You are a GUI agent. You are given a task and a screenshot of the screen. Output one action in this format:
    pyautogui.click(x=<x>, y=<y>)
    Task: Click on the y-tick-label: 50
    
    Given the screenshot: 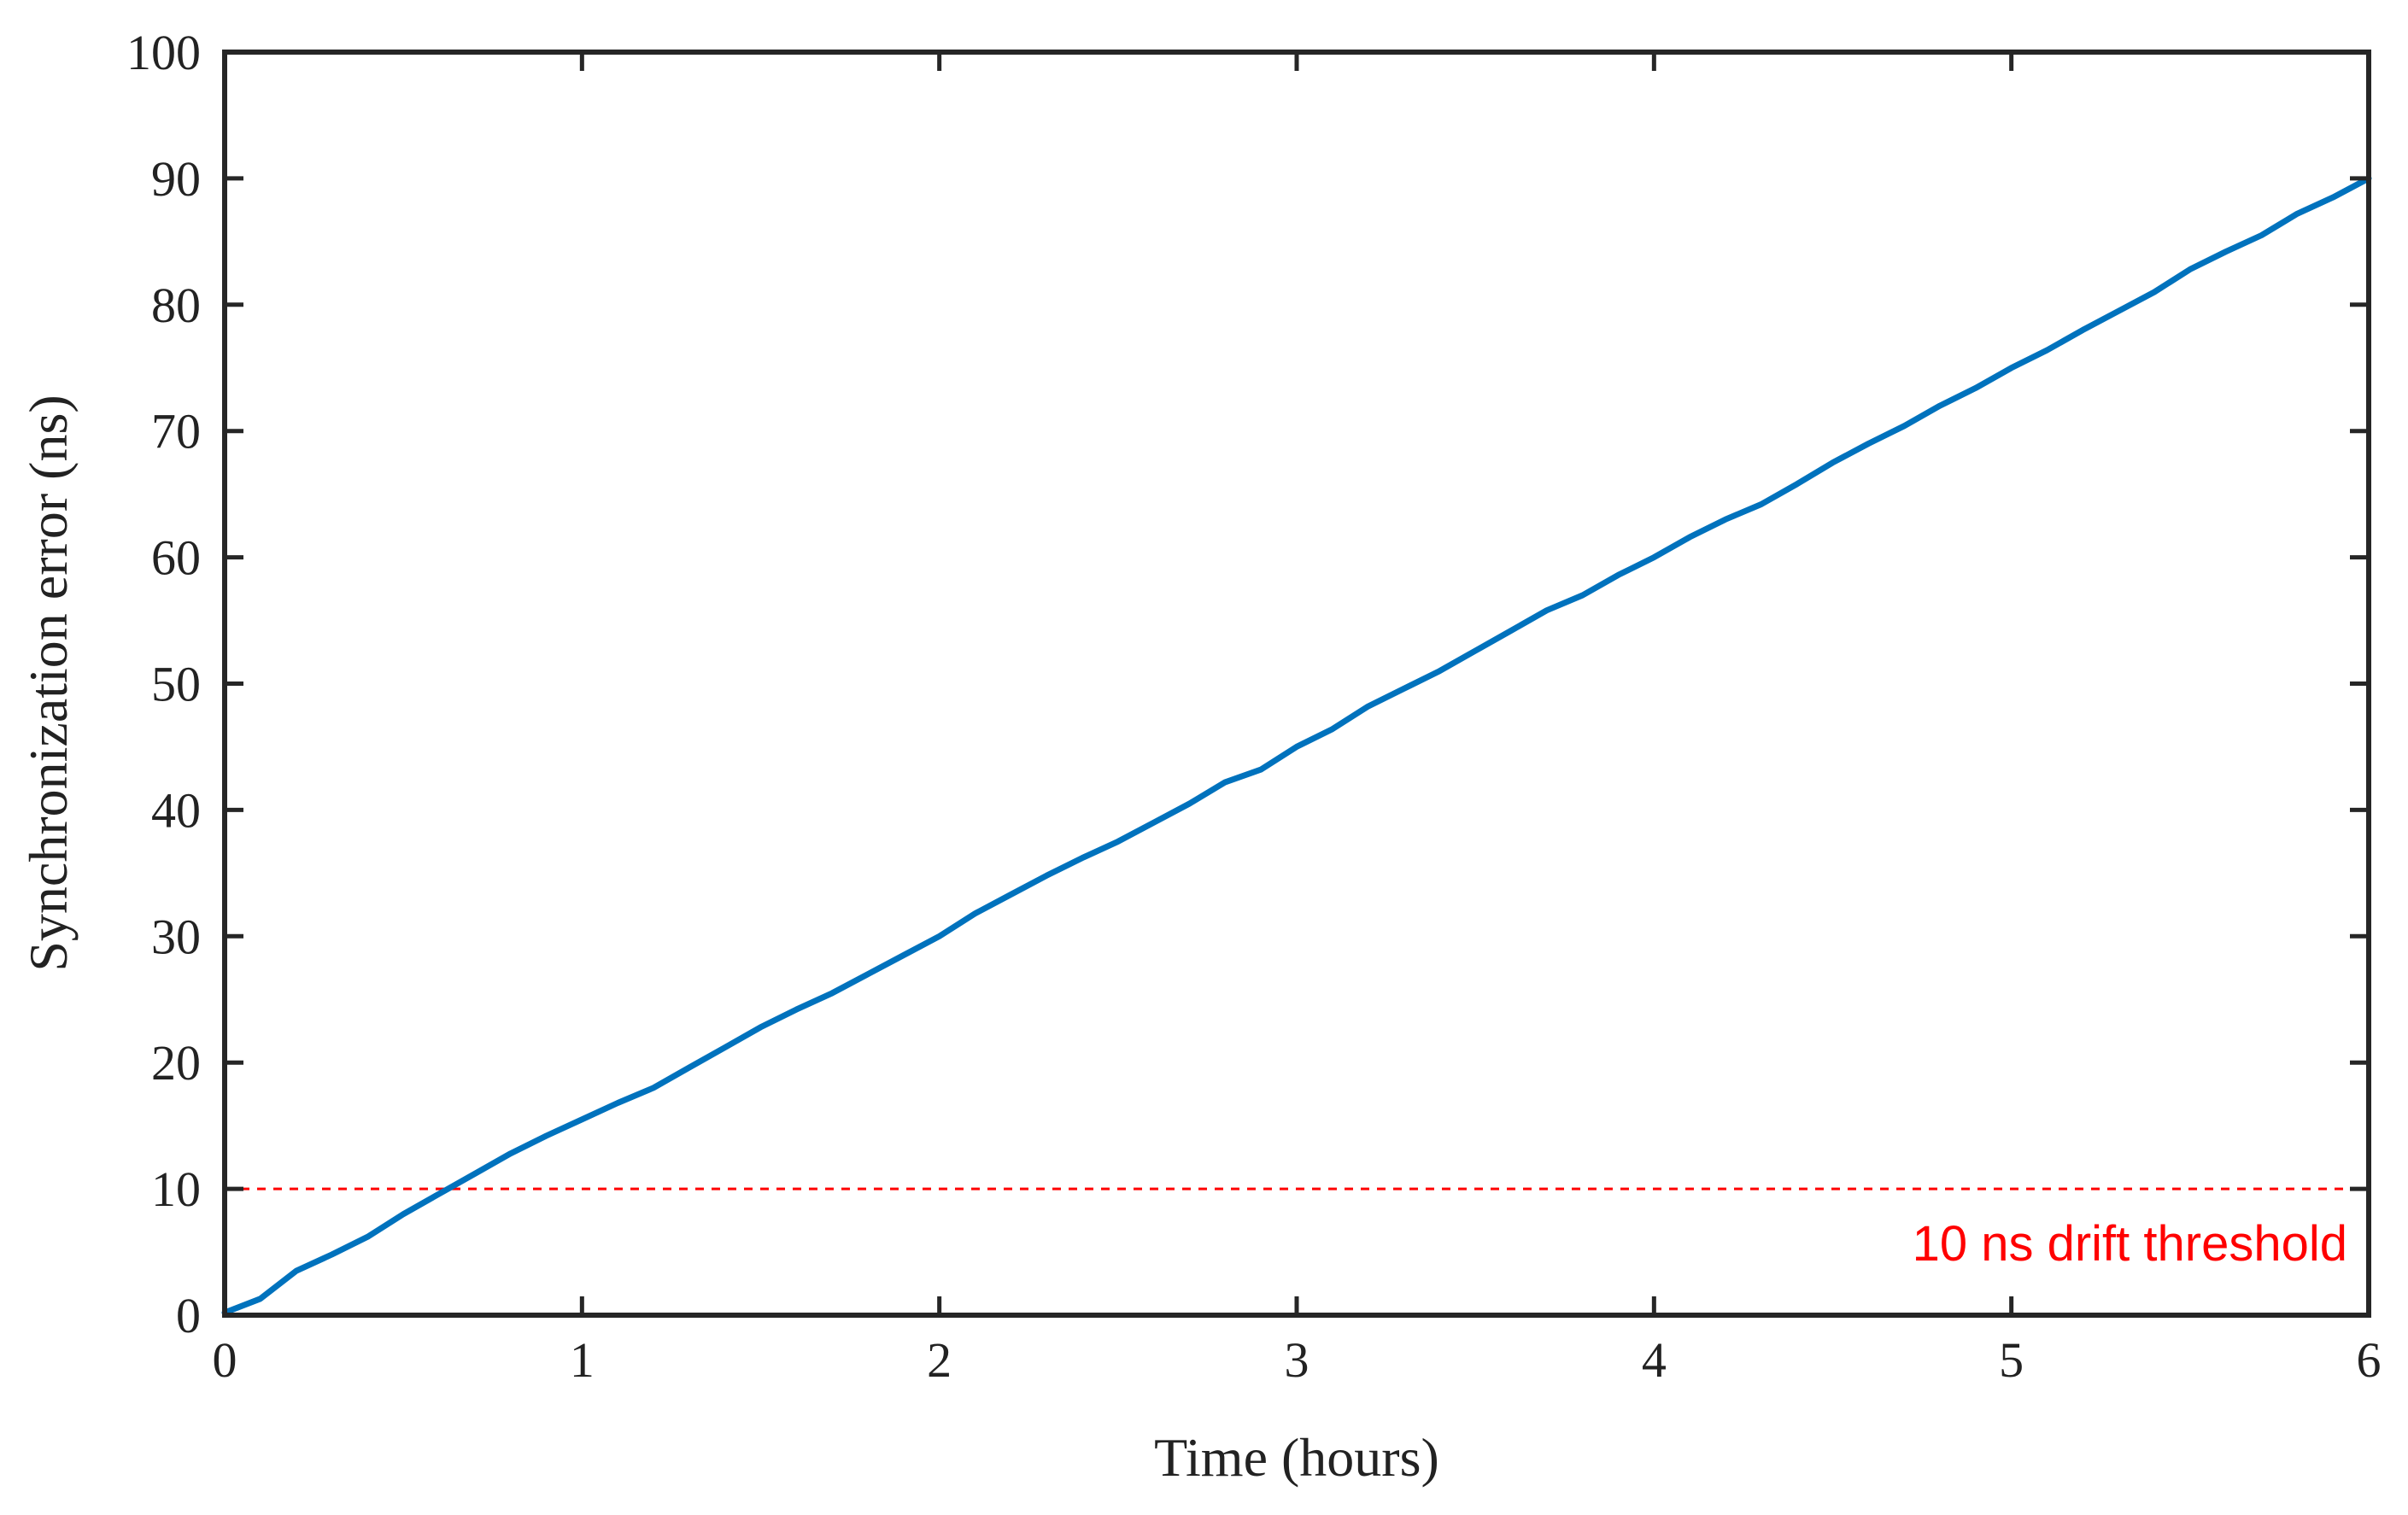 What is the action you would take?
    pyautogui.click(x=176, y=684)
    